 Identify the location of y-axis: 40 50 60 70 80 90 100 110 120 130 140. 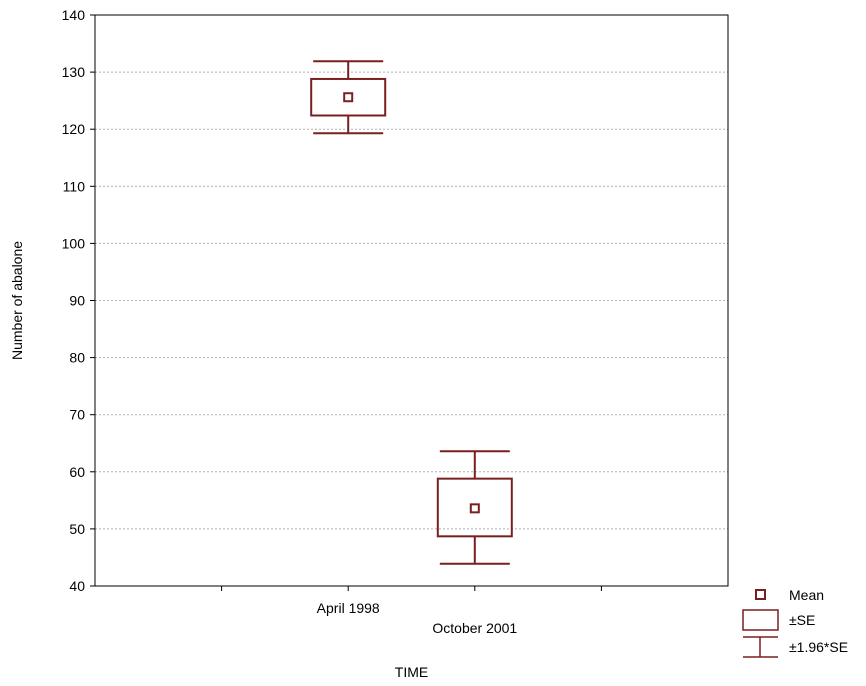
(78, 300).